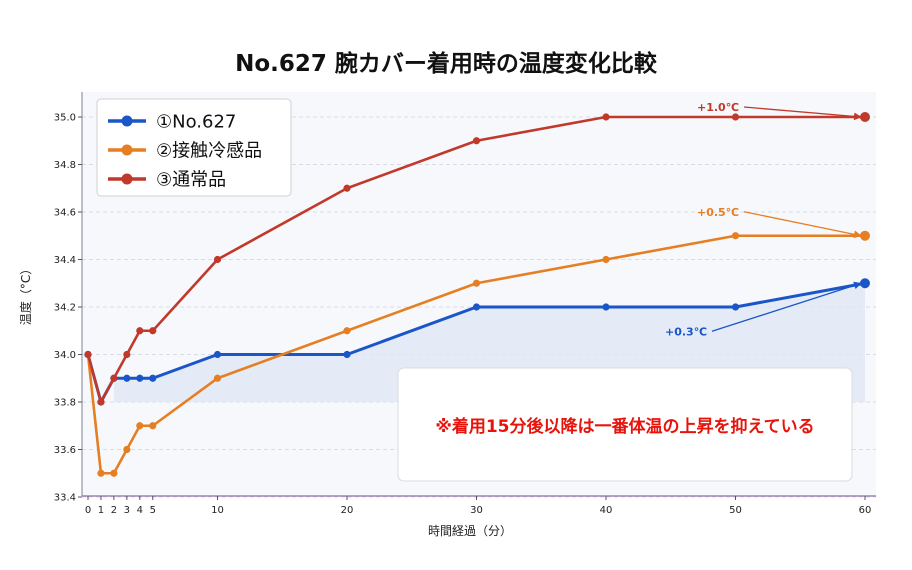 The image size is (912, 570). Describe the element at coordinates (209, 151) in the screenshot. I see `legend-label-2: ②接触冷感品` at that location.